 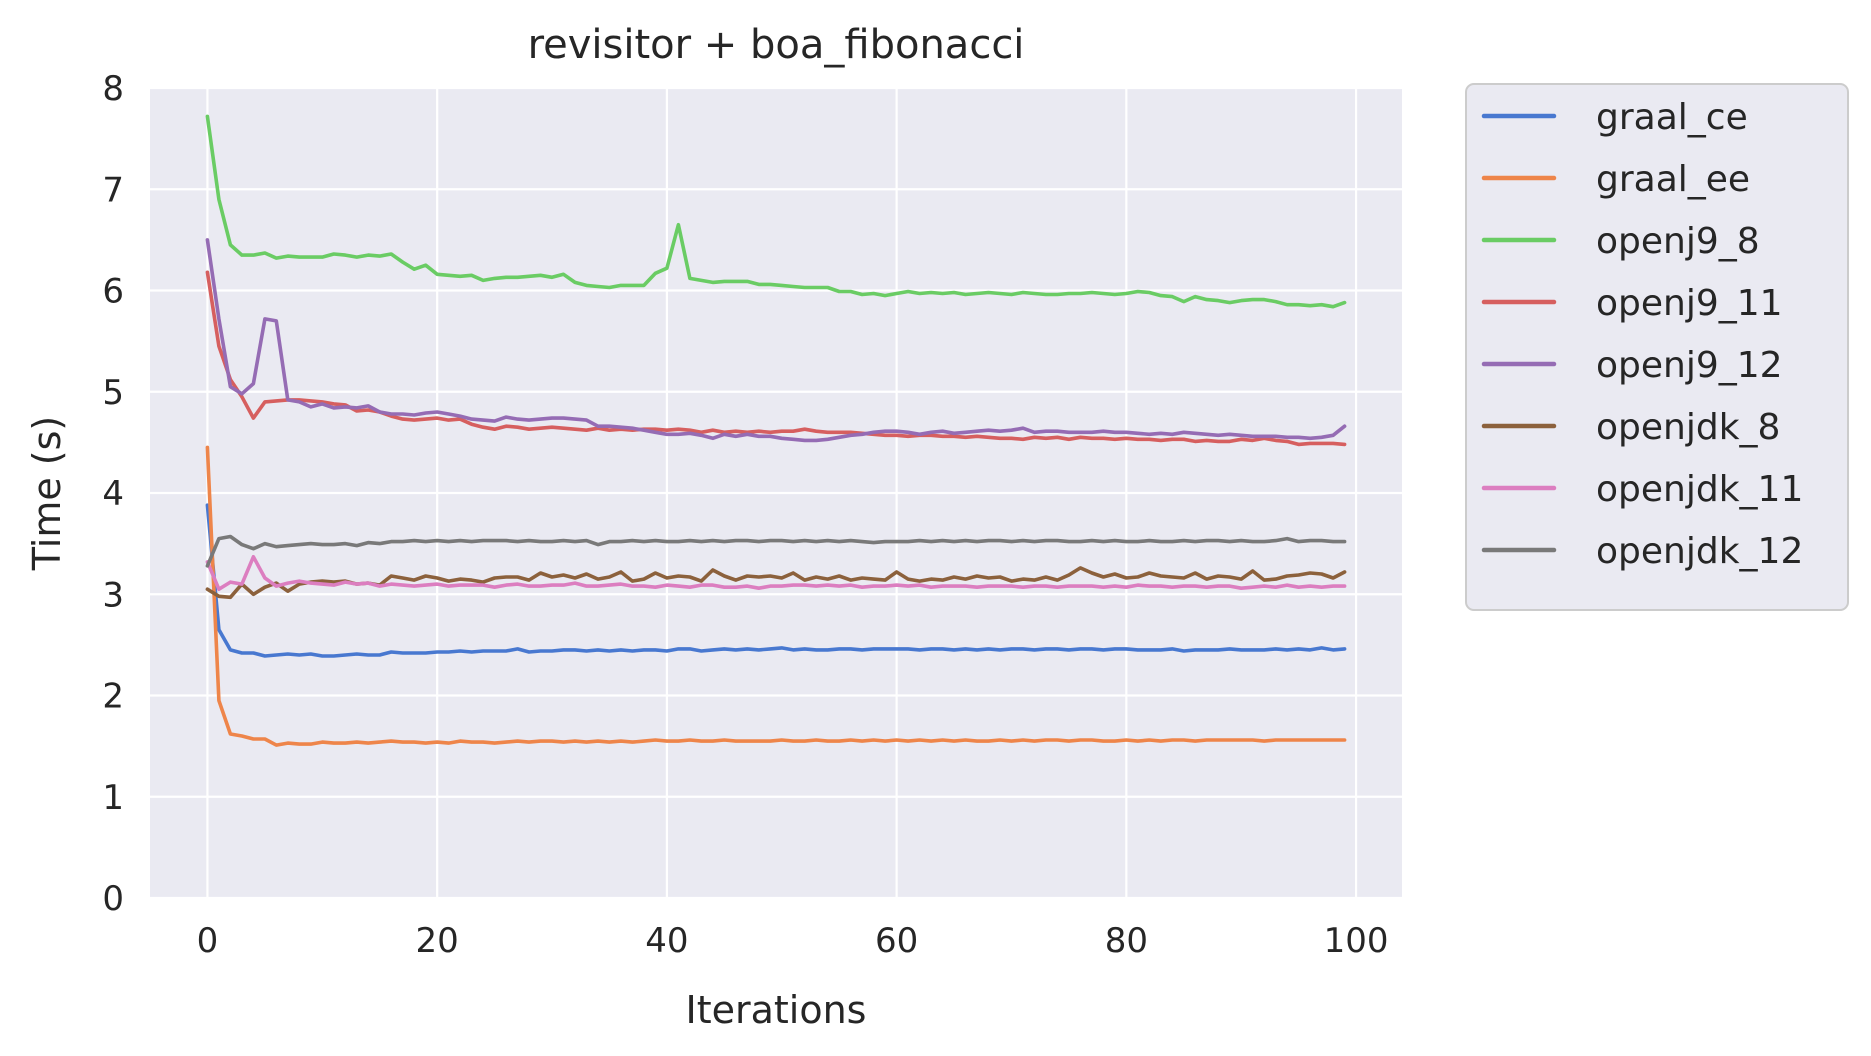 I want to click on x-axis-label: Iterations, so click(x=776, y=1010).